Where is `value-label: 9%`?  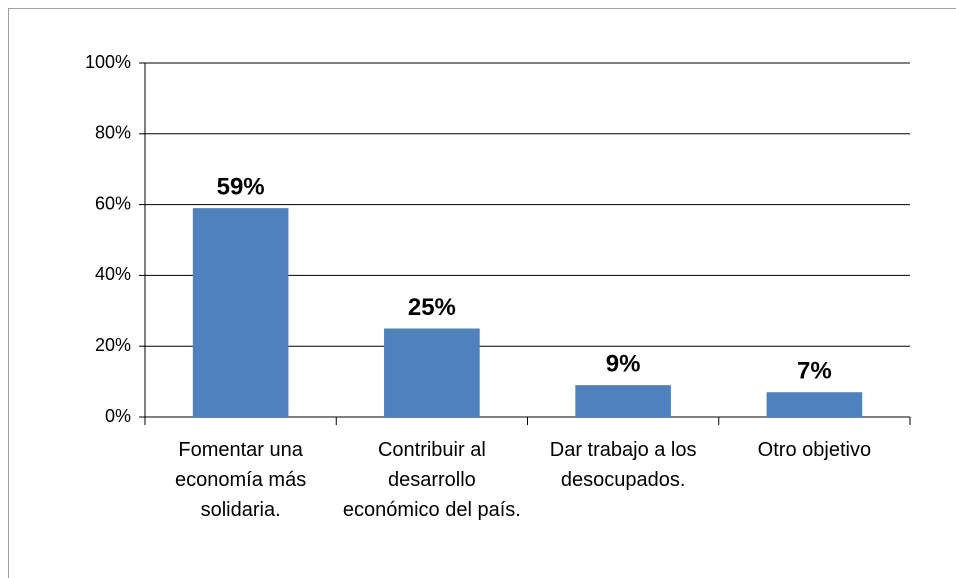 value-label: 9% is located at coordinates (623, 363).